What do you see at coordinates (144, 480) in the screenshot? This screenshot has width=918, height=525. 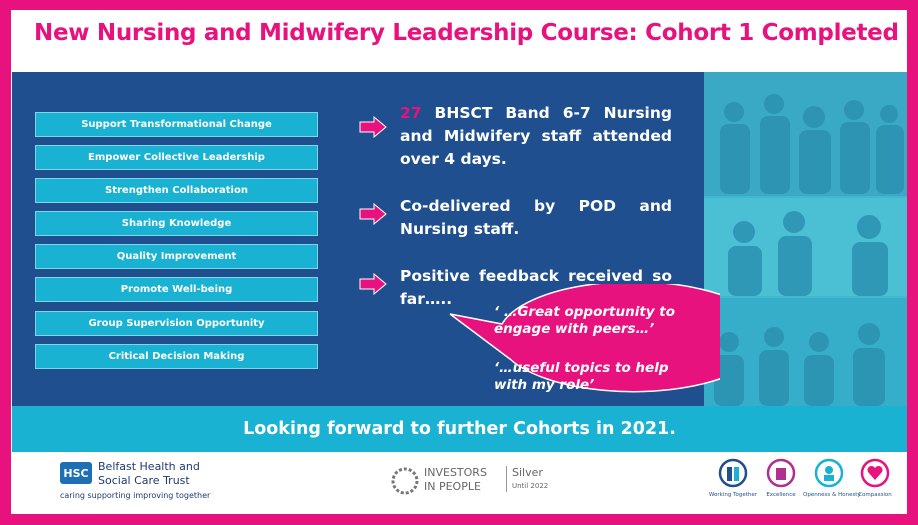 I see `trust-name: Social Care Trust` at bounding box center [144, 480].